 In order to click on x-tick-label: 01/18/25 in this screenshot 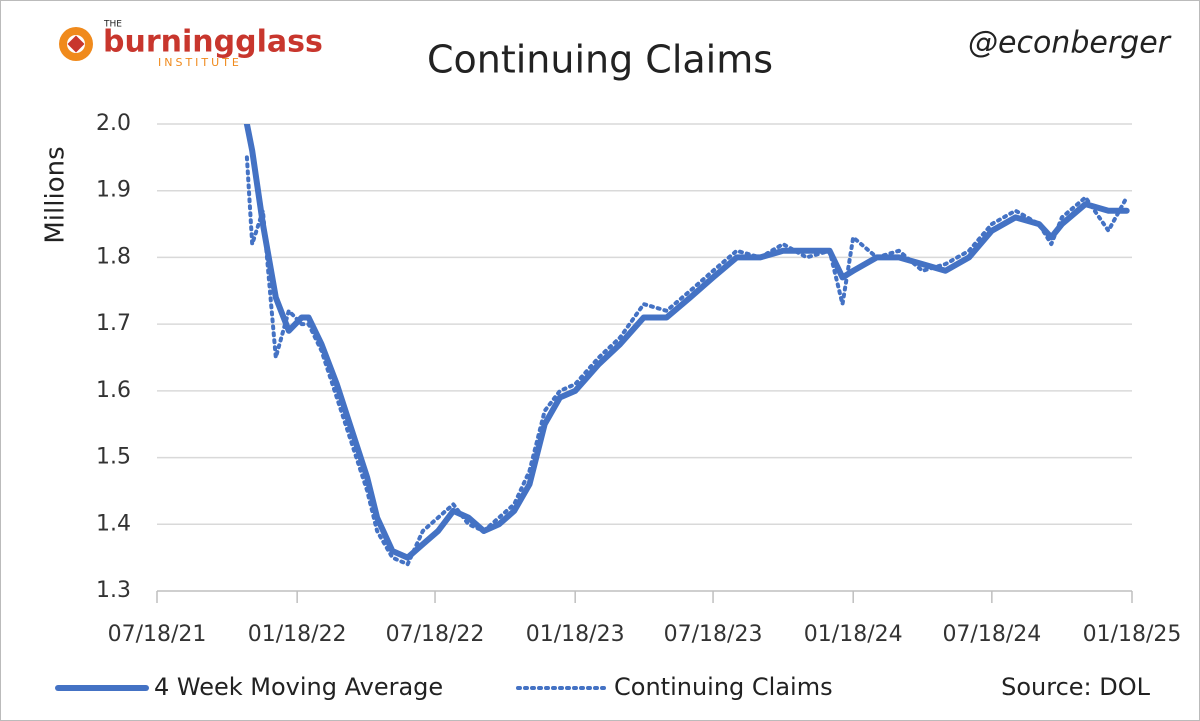, I will do `click(1132, 634)`.